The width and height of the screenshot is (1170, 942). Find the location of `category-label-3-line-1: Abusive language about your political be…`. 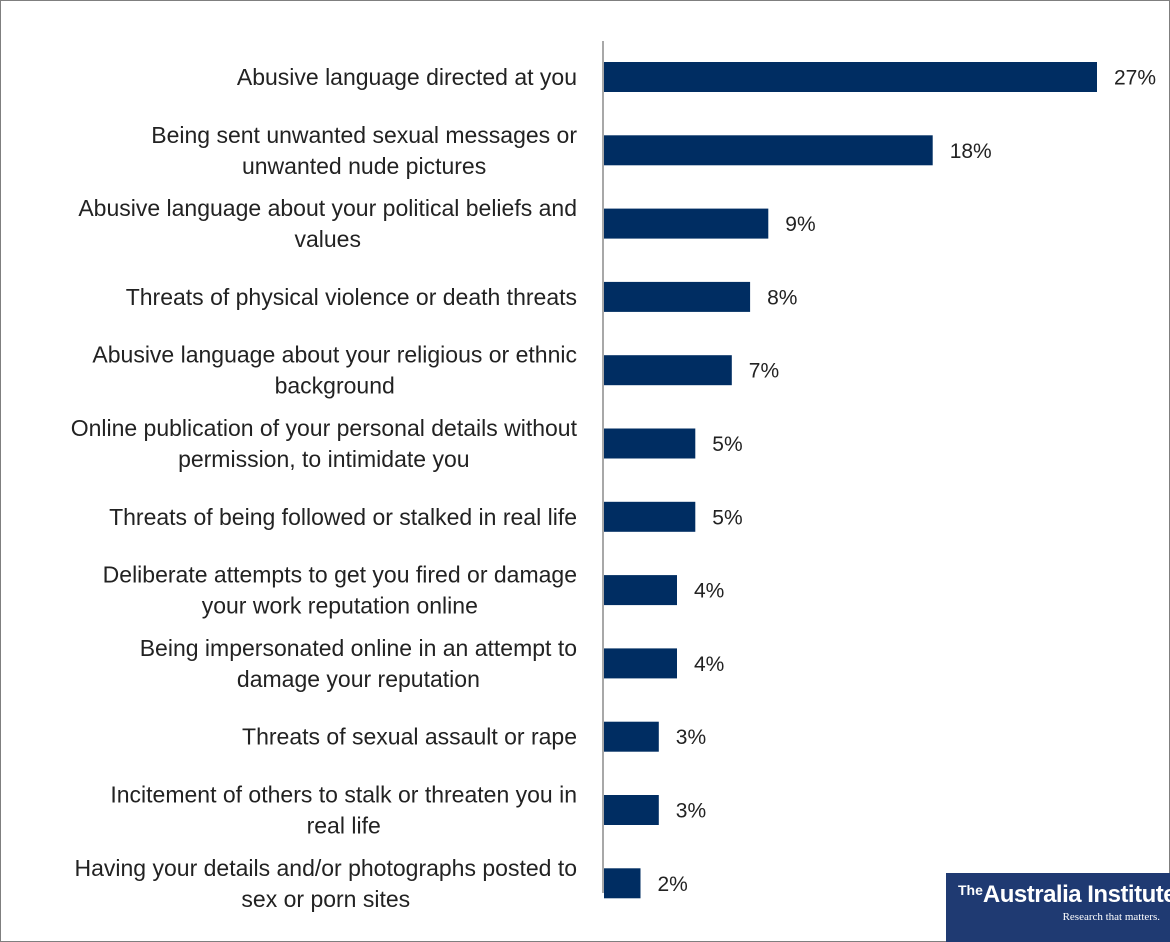

category-label-3-line-1: Abusive language about your political be… is located at coordinates (327, 208).